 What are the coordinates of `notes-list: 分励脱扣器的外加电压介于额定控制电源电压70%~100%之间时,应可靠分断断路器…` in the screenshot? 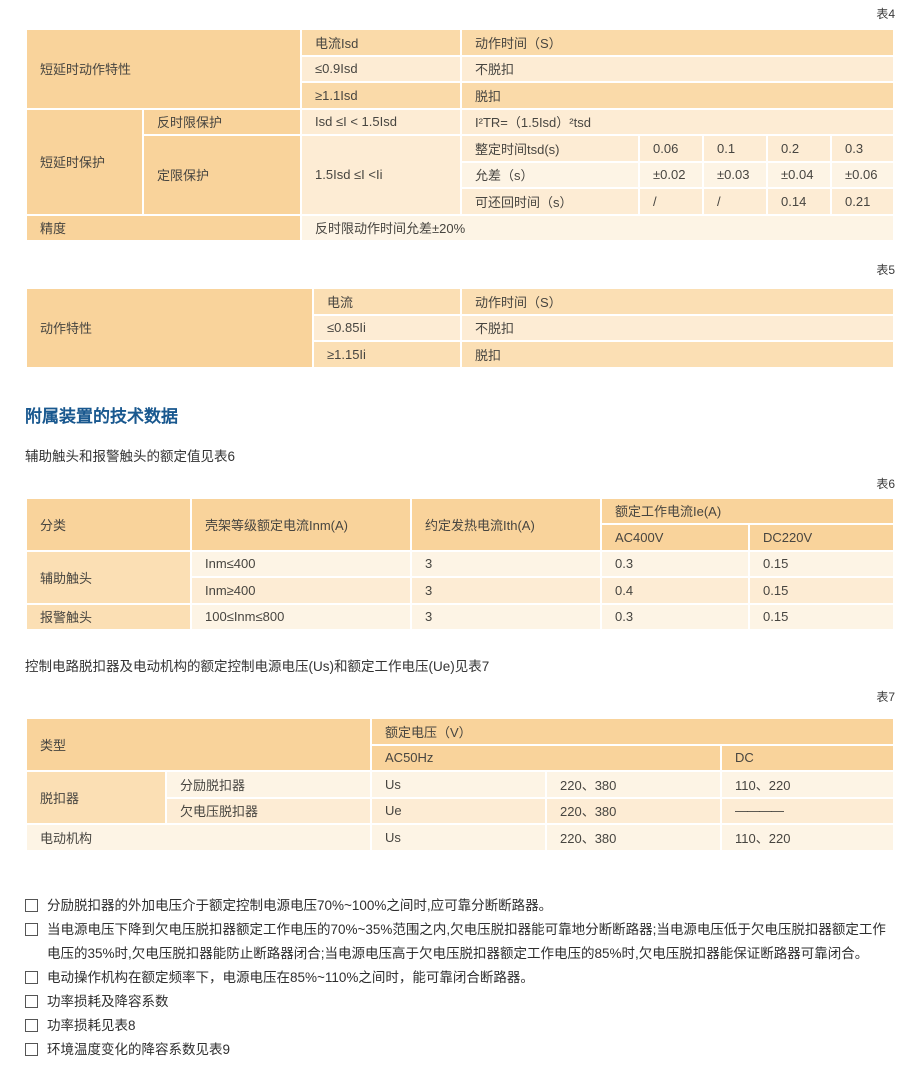 It's located at (460, 978).